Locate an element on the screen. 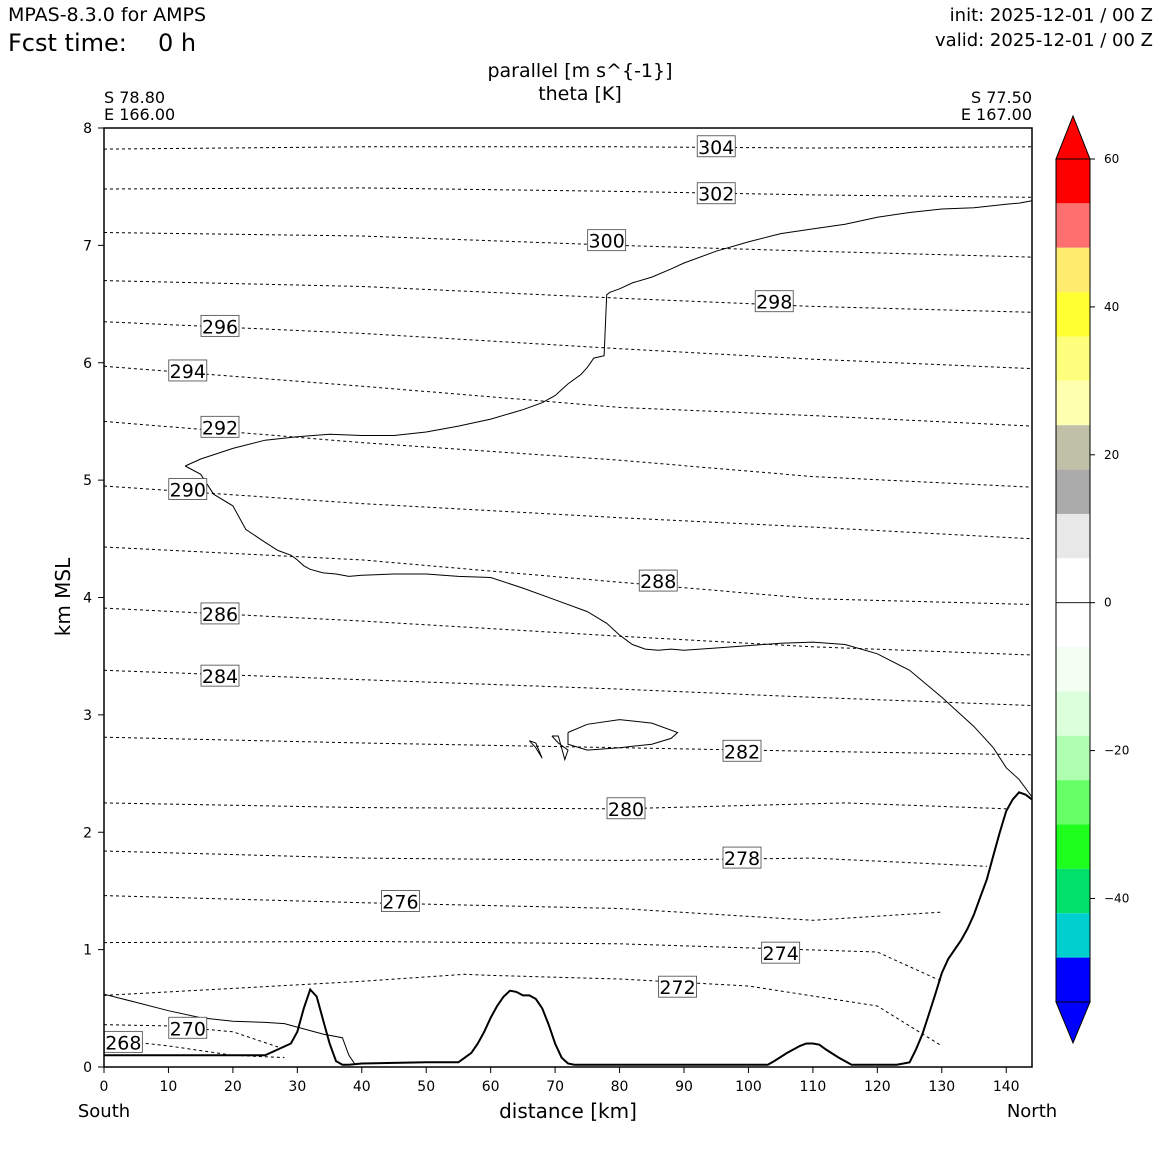  theta-label-280: 280 is located at coordinates (626, 809).